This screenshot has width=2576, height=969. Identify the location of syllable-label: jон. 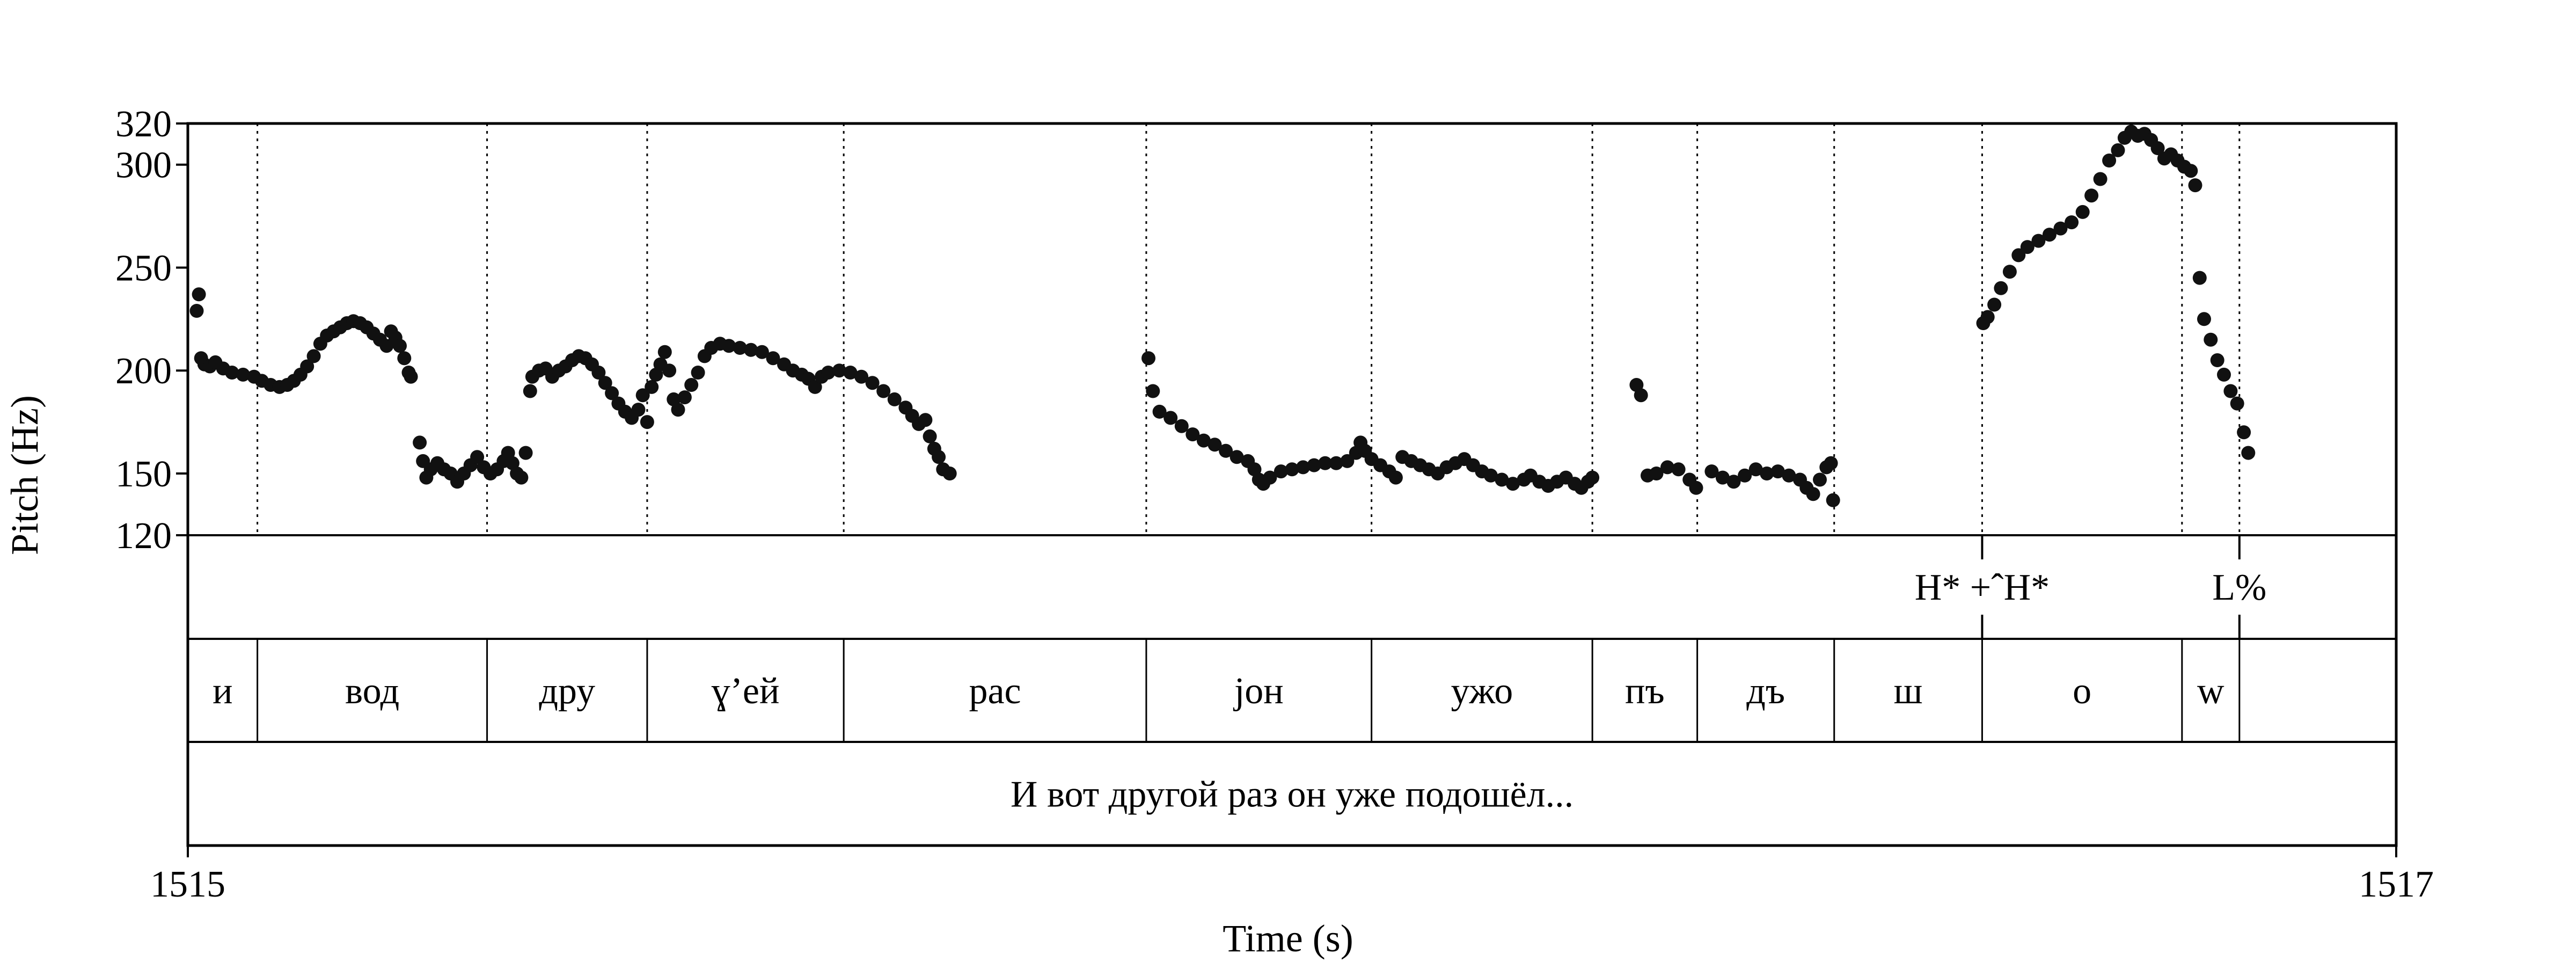
(1258, 691).